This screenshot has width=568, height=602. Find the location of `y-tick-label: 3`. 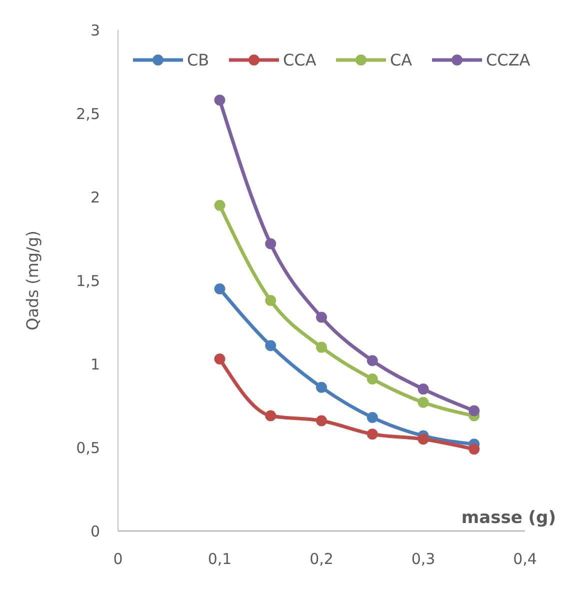

y-tick-label: 3 is located at coordinates (95, 30).